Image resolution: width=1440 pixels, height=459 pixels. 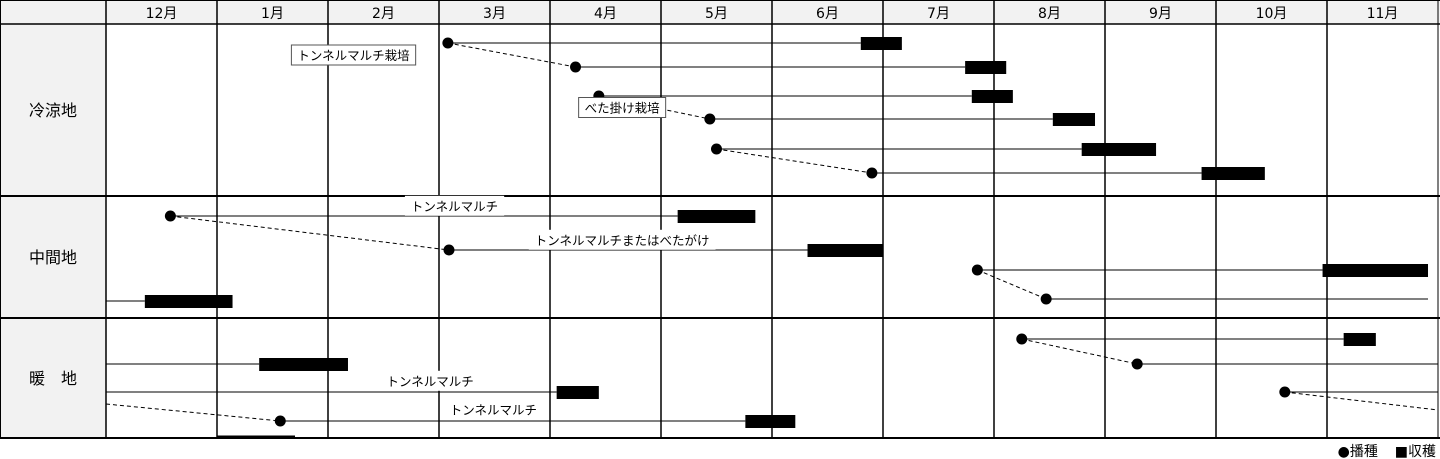 What do you see at coordinates (272, 14) in the screenshot?
I see `month-header: 1月` at bounding box center [272, 14].